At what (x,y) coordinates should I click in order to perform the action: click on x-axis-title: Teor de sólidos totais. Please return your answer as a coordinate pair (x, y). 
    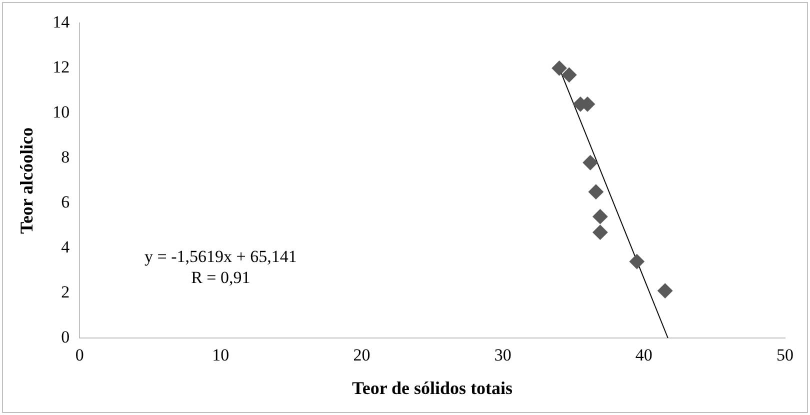
    Looking at the image, I should click on (432, 388).